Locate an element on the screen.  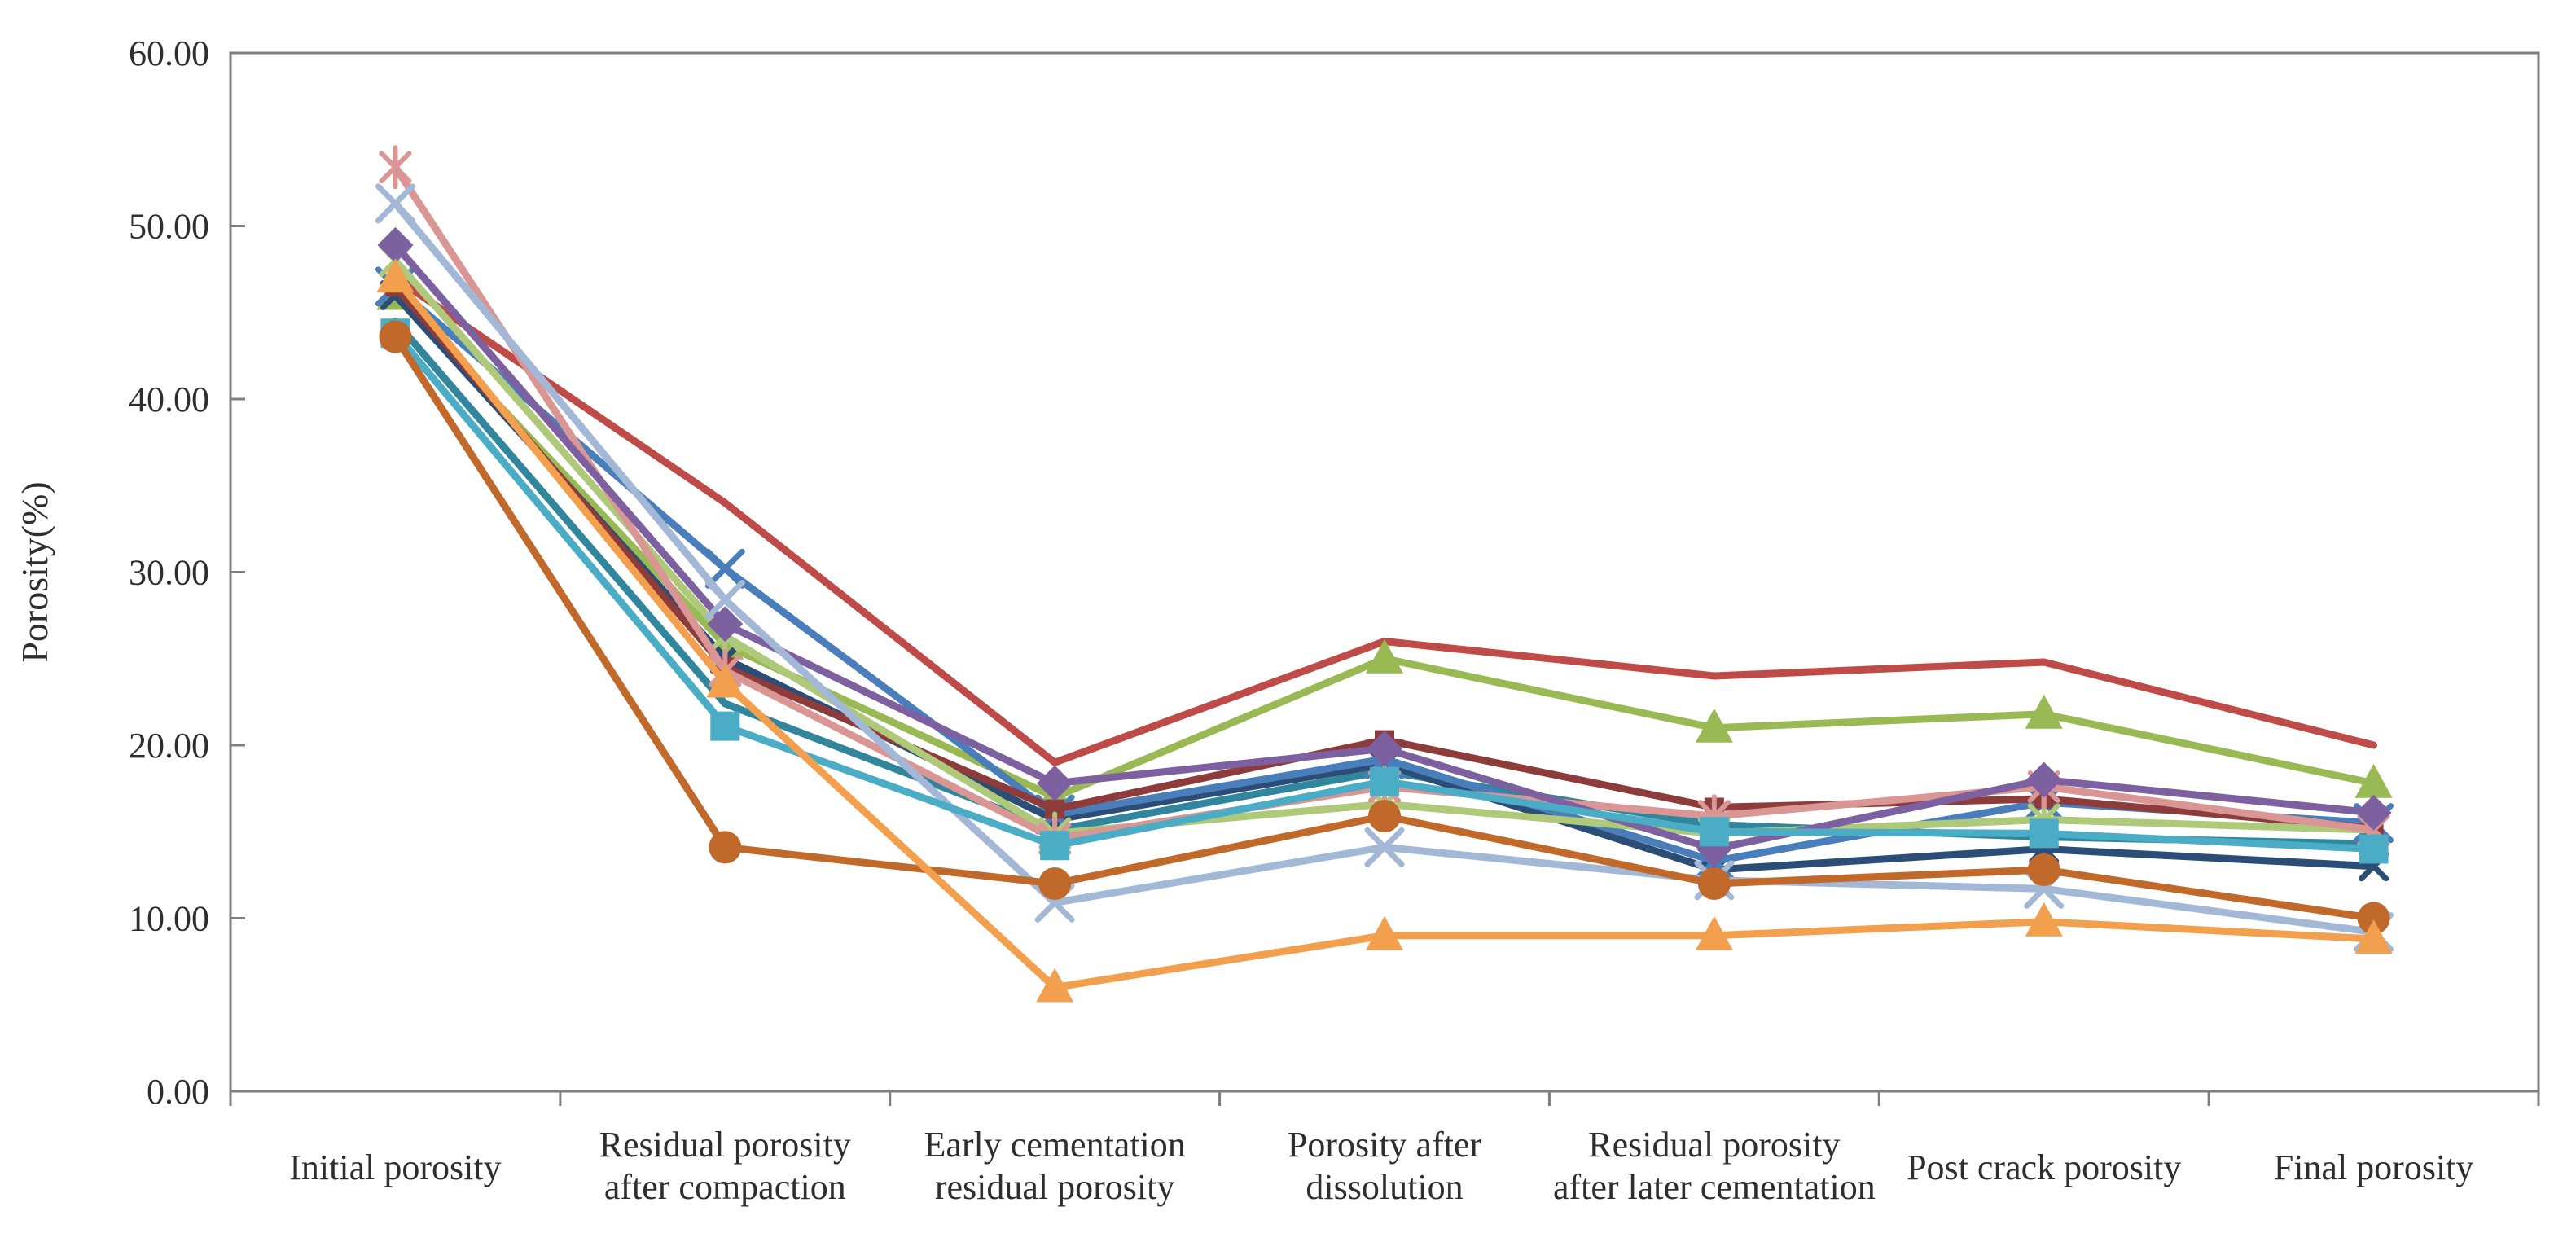
x-category-label: Porosity after is located at coordinates (1385, 1145).